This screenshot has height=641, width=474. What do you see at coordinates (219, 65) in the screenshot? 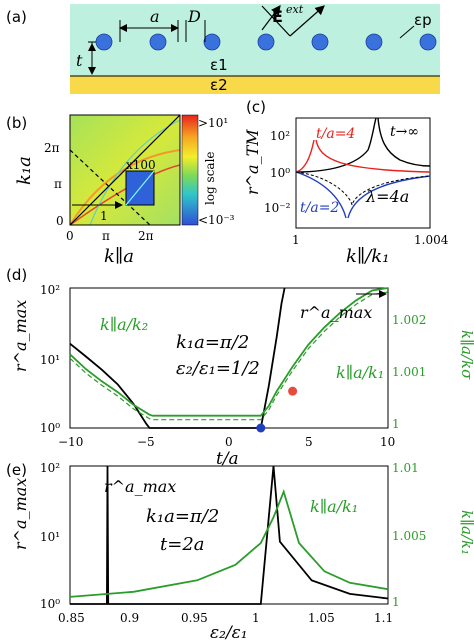
I see `eps-1-label: ε1` at bounding box center [219, 65].